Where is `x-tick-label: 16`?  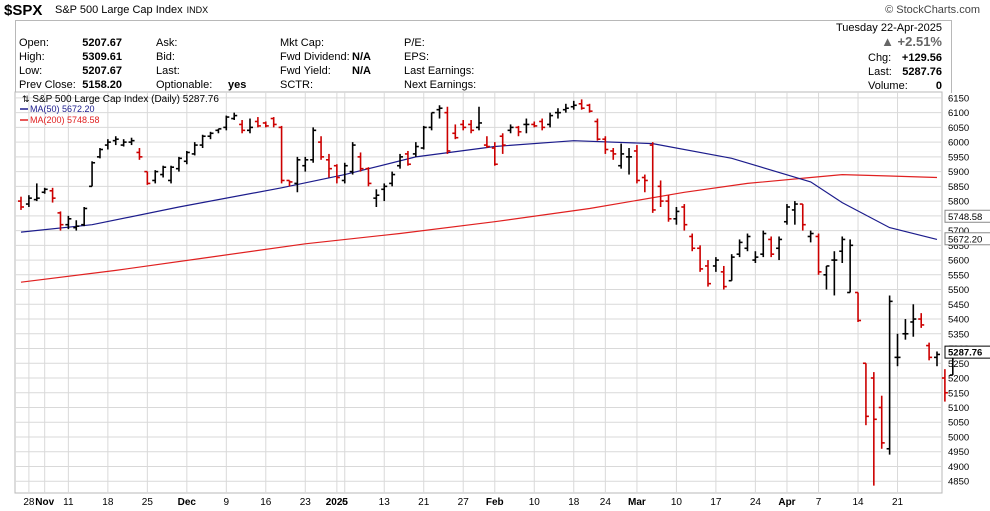 x-tick-label: 16 is located at coordinates (266, 502).